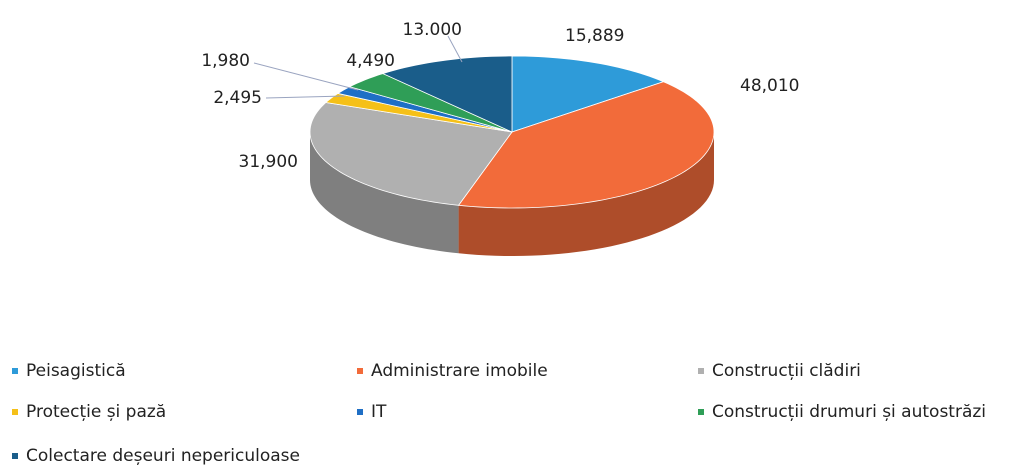 Image resolution: width=1028 pixels, height=470 pixels. I want to click on legend-label: Administrare imobile, so click(459, 371).